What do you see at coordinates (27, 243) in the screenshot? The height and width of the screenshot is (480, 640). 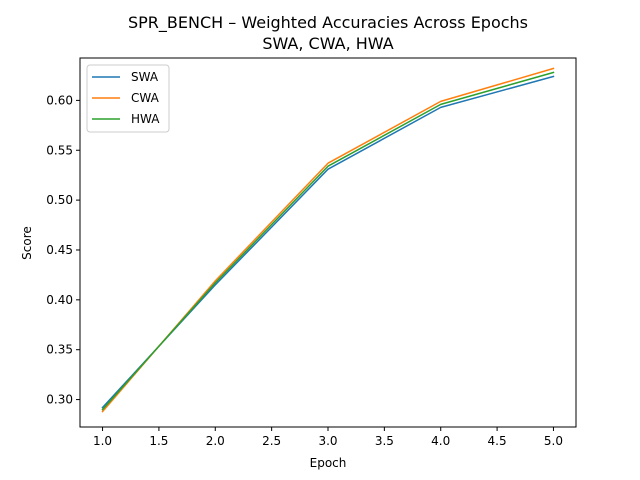 I see `y-axis-label: Score` at bounding box center [27, 243].